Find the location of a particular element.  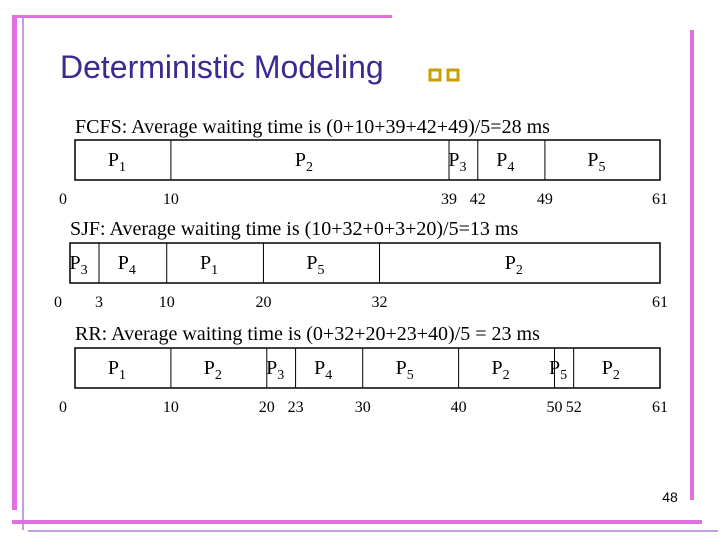

page-number: 48 is located at coordinates (670, 497).